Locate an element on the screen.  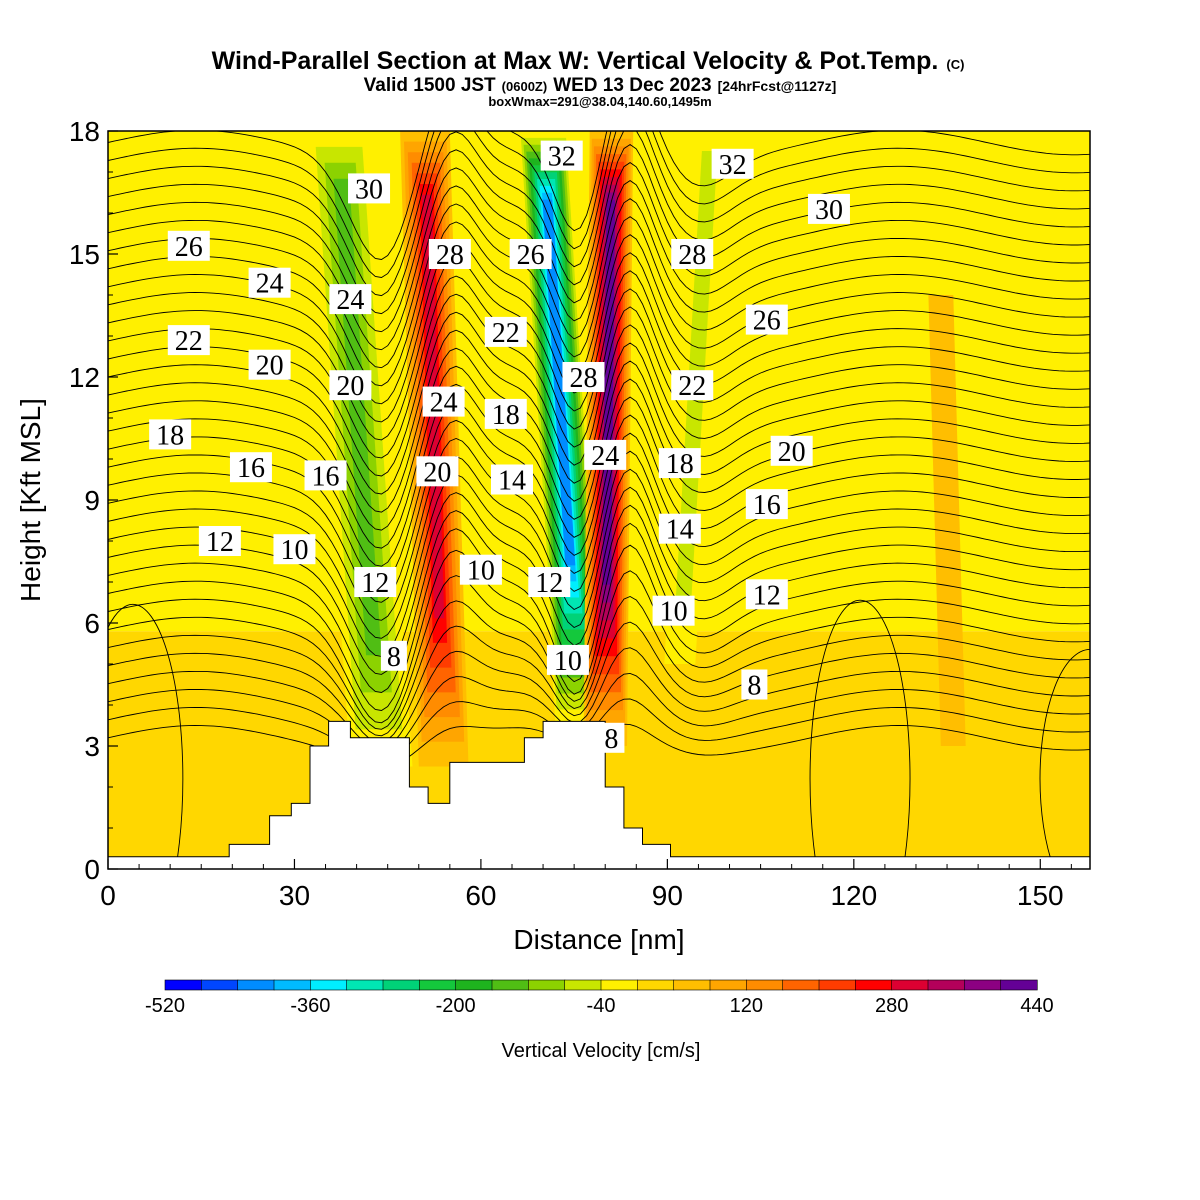
terrain-mask is located at coordinates (599, 794).